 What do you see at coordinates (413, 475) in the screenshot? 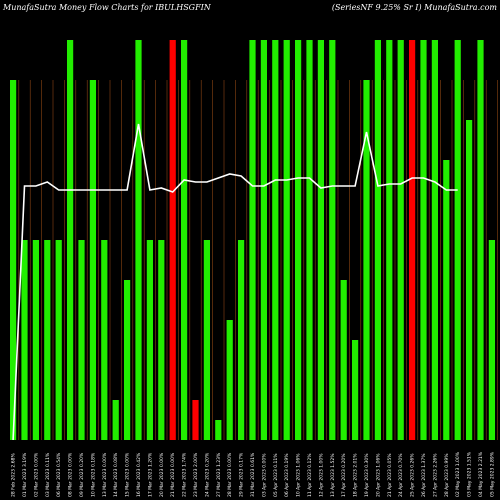
I see `x-tick-label: 25 Apr 2023 0.26%` at bounding box center [413, 475].